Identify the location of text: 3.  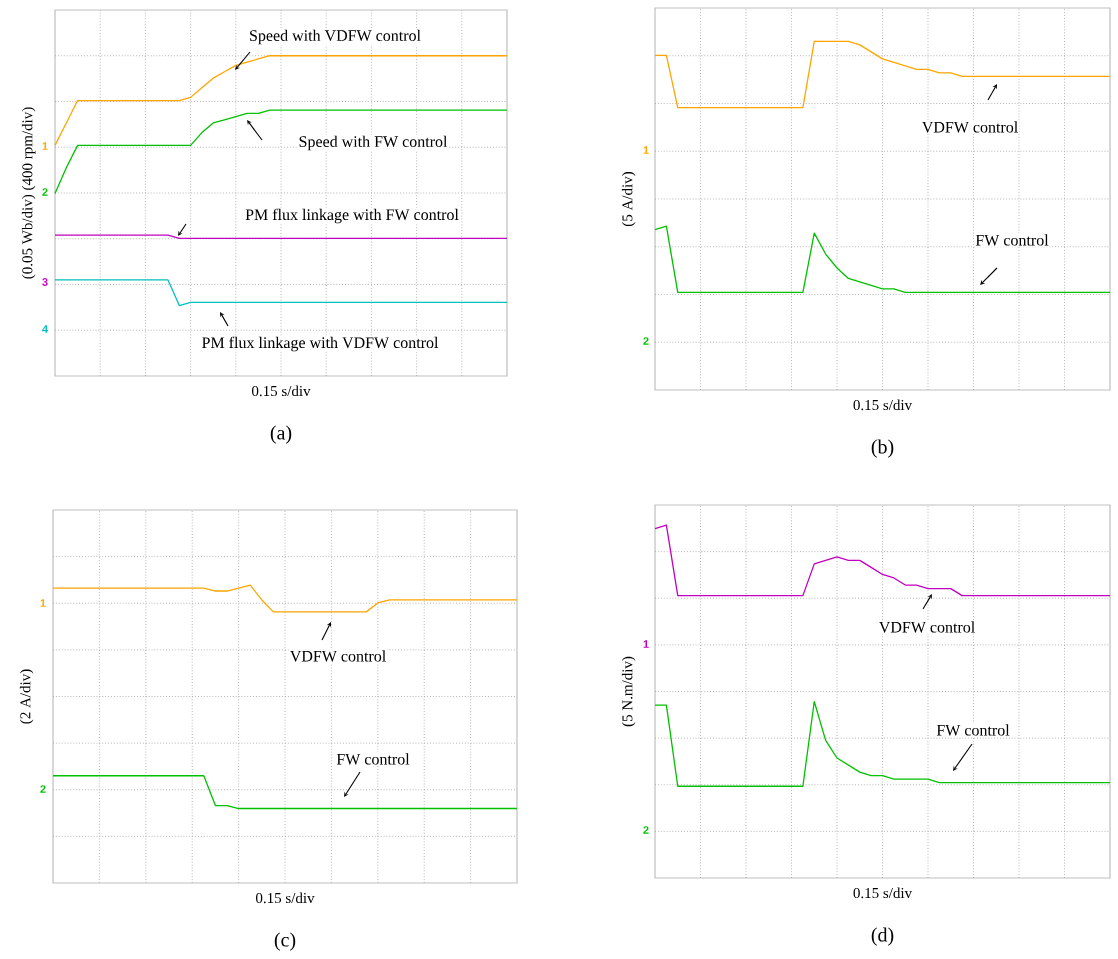
(45, 282).